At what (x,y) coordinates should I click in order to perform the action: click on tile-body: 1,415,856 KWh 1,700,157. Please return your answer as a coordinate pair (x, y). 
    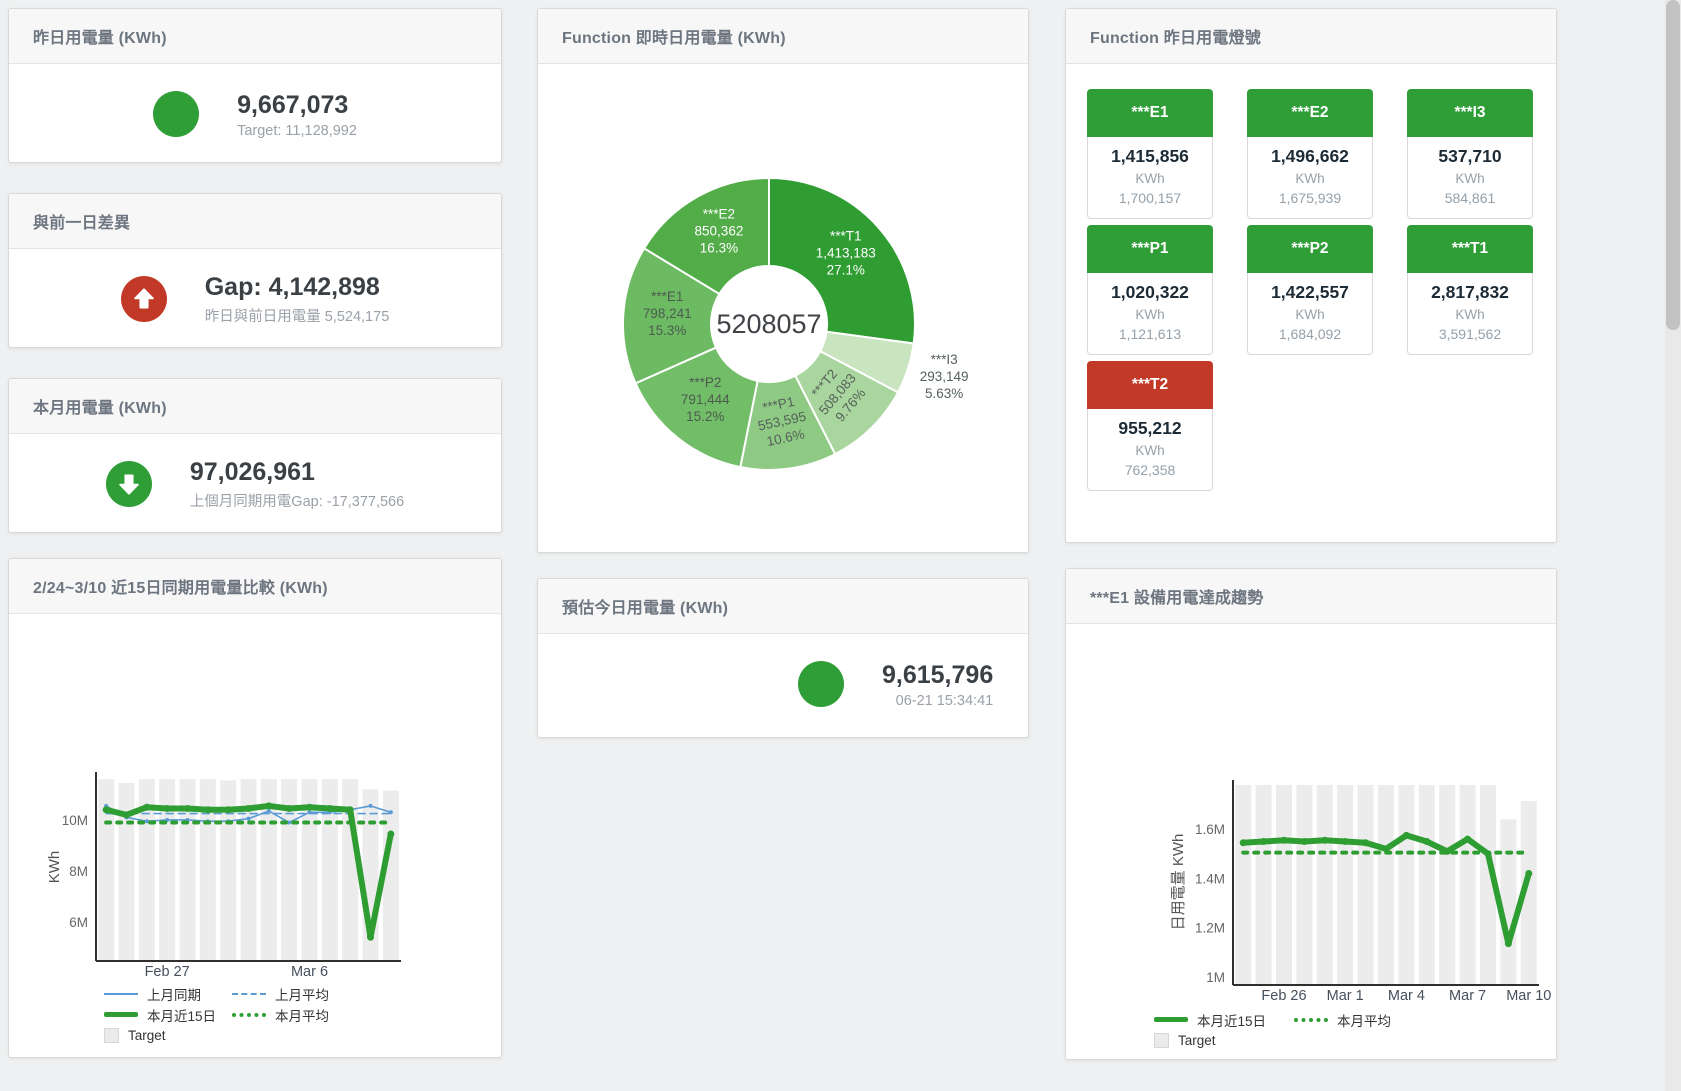
    Looking at the image, I should click on (1150, 178).